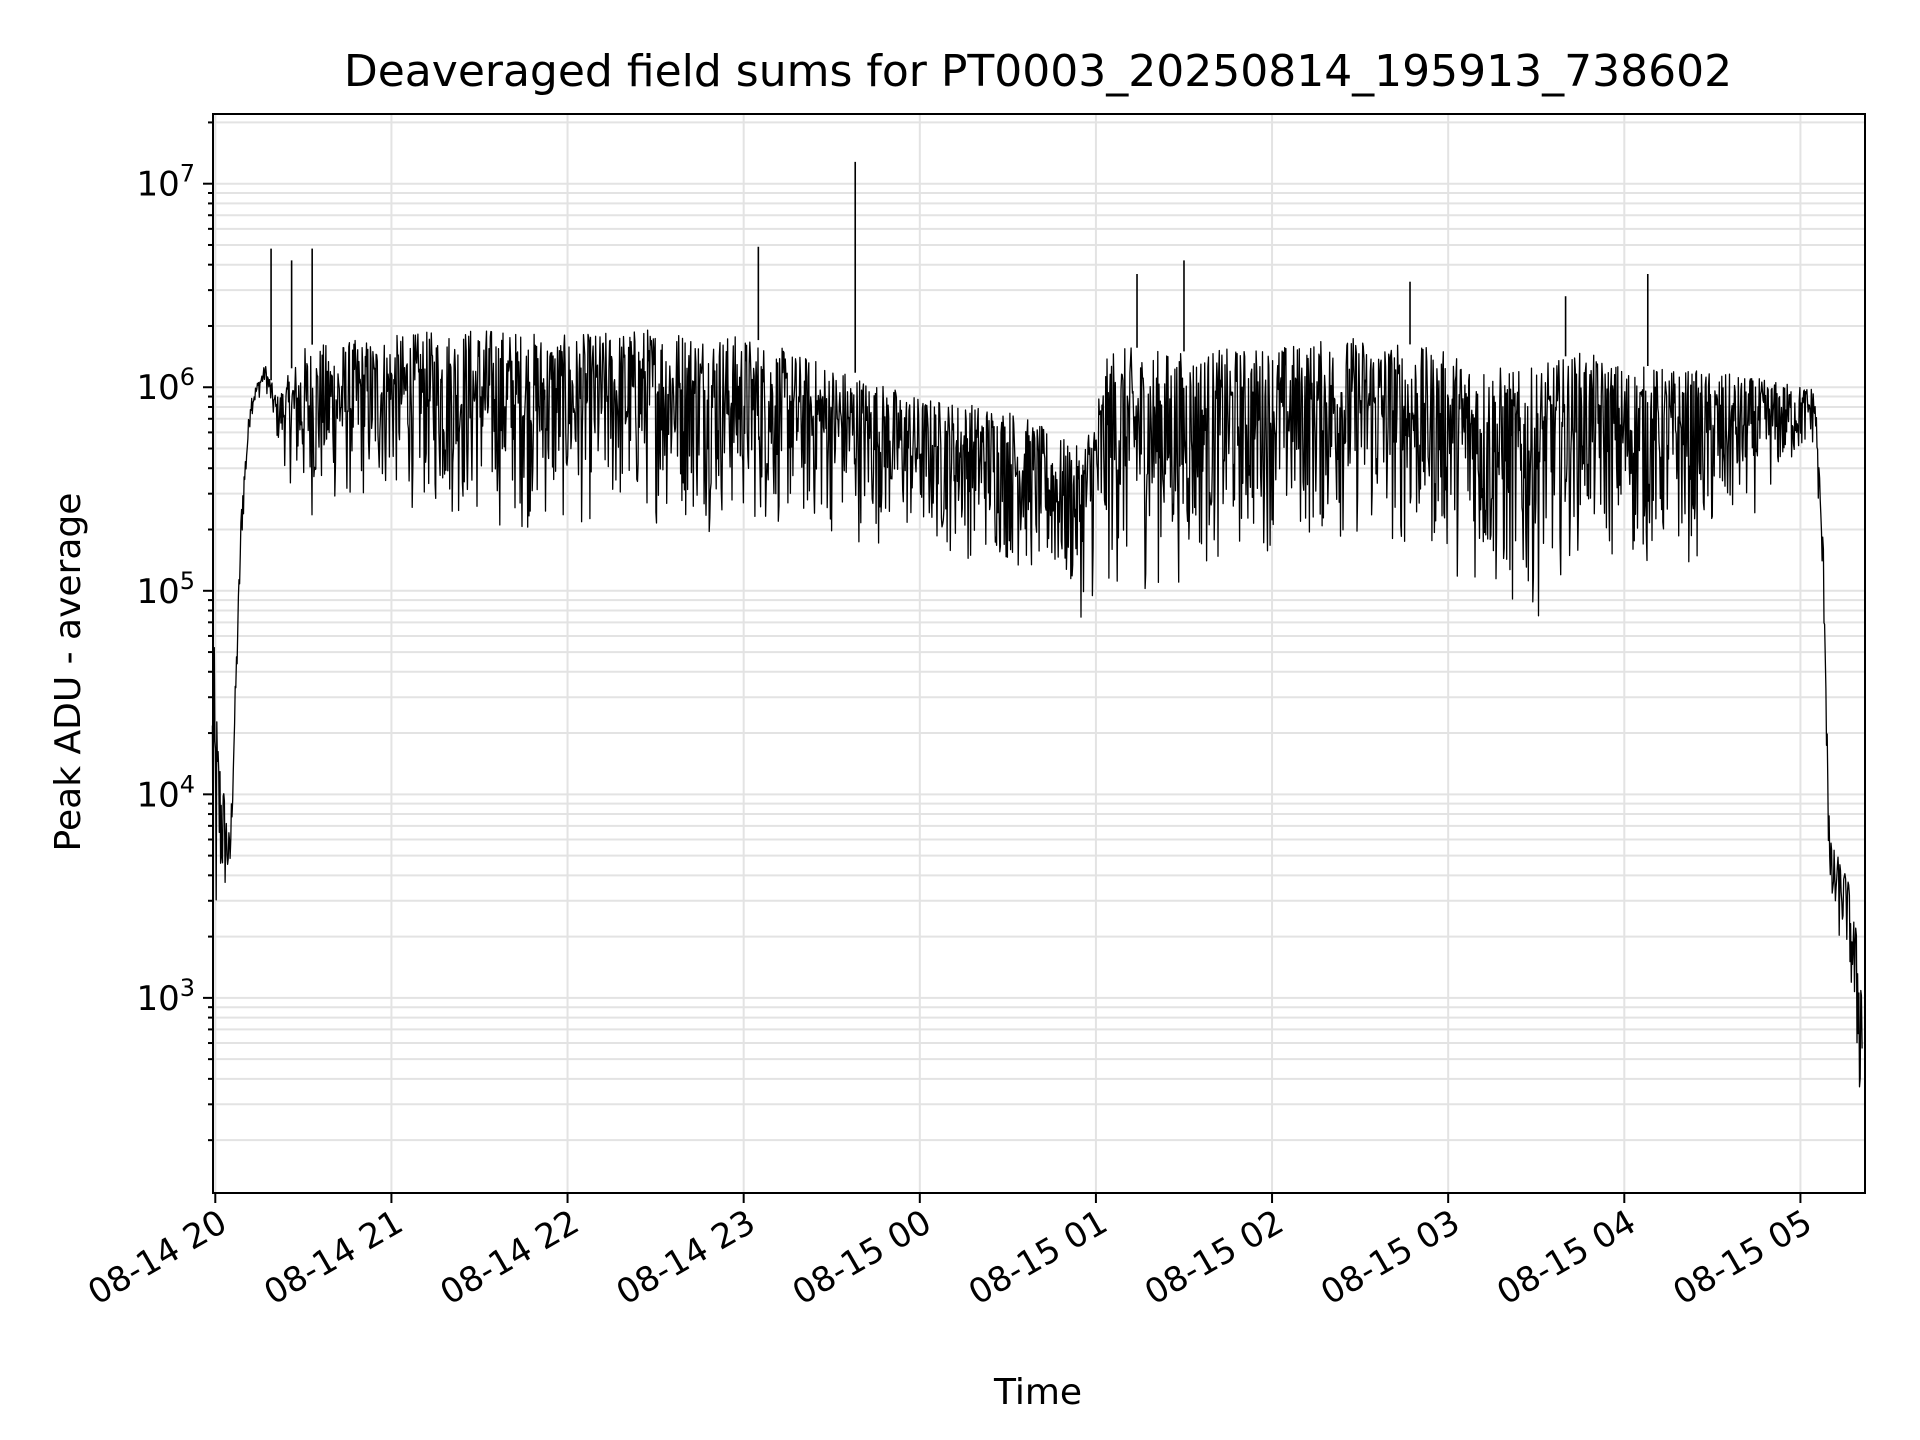 The image size is (1920, 1440). Describe the element at coordinates (165, 996) in the screenshot. I see `y-tick-label: 10³` at that location.